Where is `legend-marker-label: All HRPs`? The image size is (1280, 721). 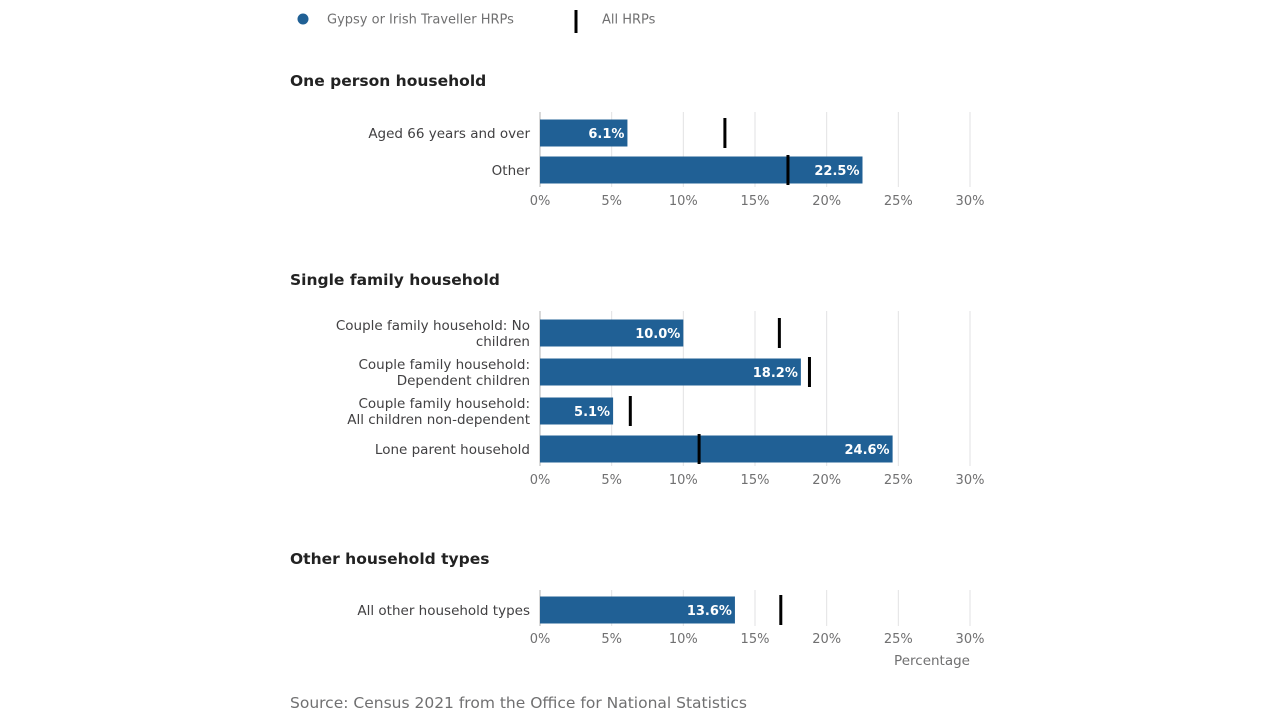 legend-marker-label: All HRPs is located at coordinates (629, 20).